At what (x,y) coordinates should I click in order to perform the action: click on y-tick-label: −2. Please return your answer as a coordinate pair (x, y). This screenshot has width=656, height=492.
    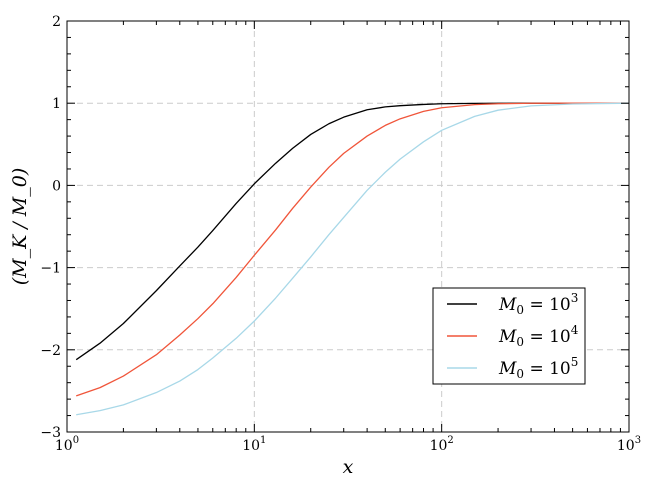
    Looking at the image, I should click on (50, 351).